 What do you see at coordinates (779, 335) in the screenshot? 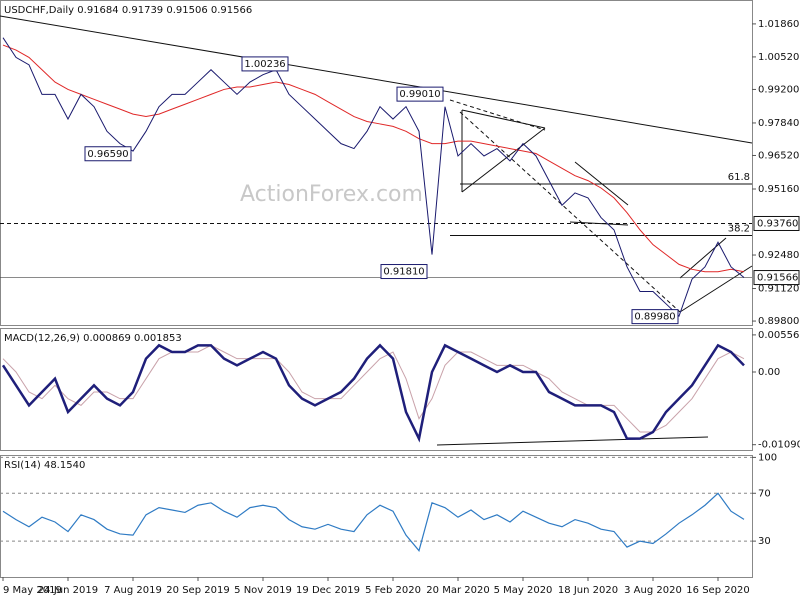
I see `y-tick-label: 0.005566` at bounding box center [779, 335].